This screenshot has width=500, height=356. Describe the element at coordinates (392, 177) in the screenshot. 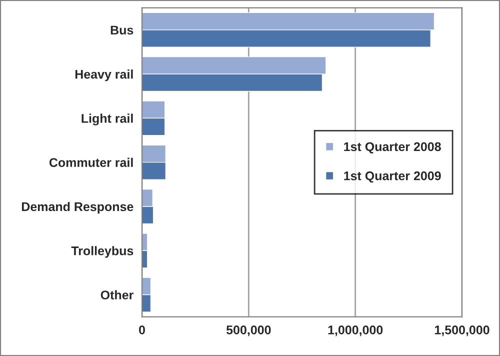

I see `legend-label: 1st Quarter 2009` at that location.